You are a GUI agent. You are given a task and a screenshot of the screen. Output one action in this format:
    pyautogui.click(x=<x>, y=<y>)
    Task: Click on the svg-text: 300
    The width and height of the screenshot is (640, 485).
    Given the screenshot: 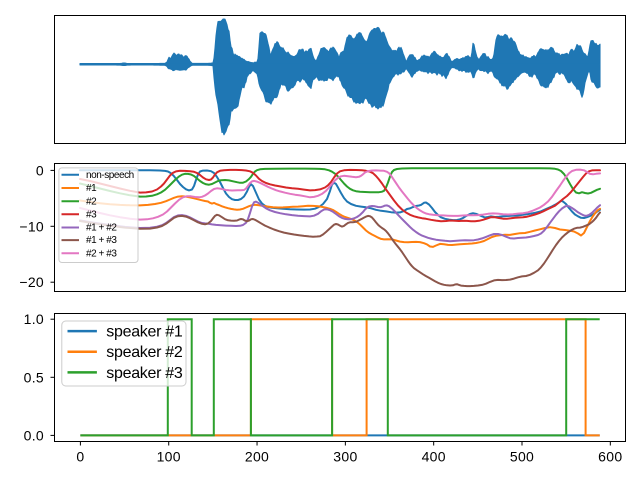 What is the action you would take?
    pyautogui.click(x=345, y=456)
    